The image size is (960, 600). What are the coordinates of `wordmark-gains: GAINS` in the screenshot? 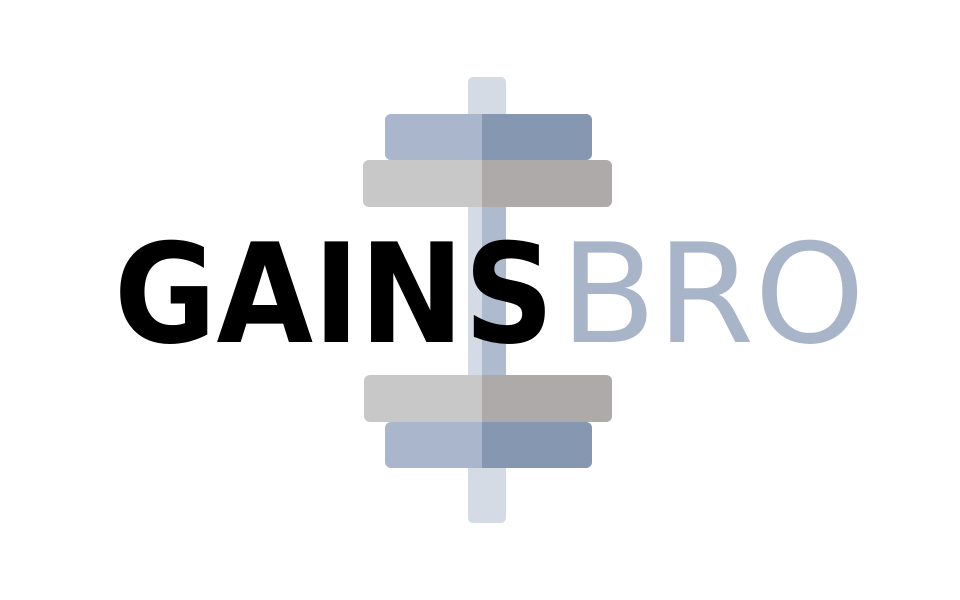 It's located at (334, 294).